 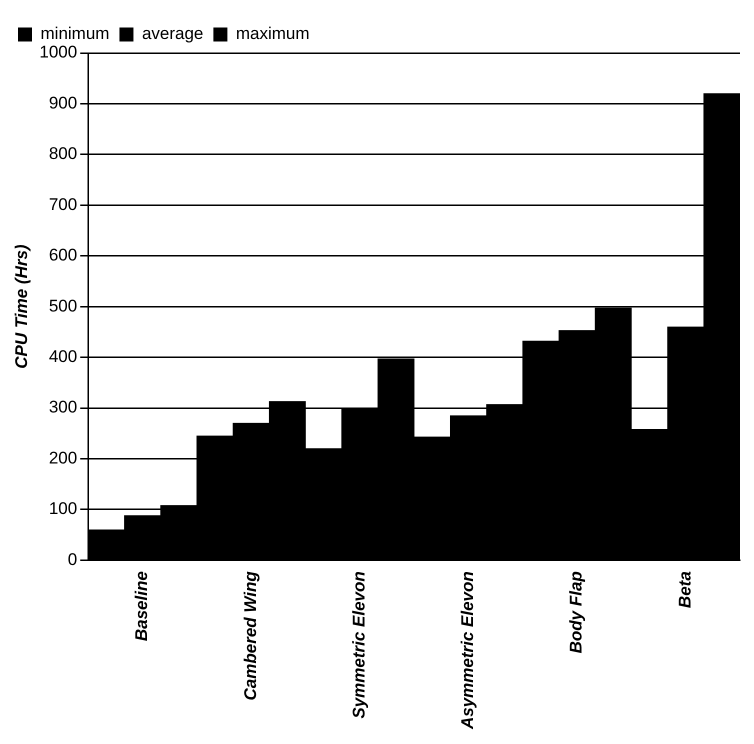 What do you see at coordinates (468, 650) in the screenshot?
I see `x-tick-label: Asymmetric Elevon` at bounding box center [468, 650].